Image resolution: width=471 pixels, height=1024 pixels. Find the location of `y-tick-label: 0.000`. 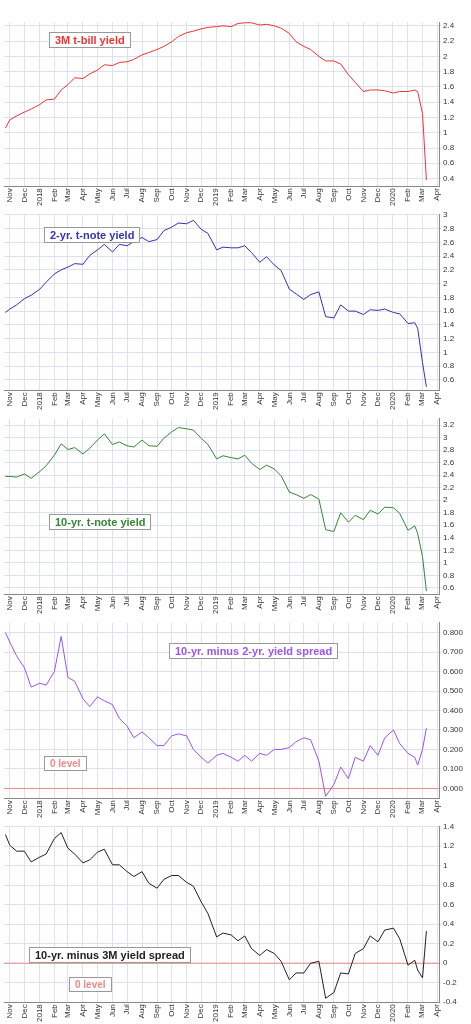

y-tick-label: 0.000 is located at coordinates (453, 788).